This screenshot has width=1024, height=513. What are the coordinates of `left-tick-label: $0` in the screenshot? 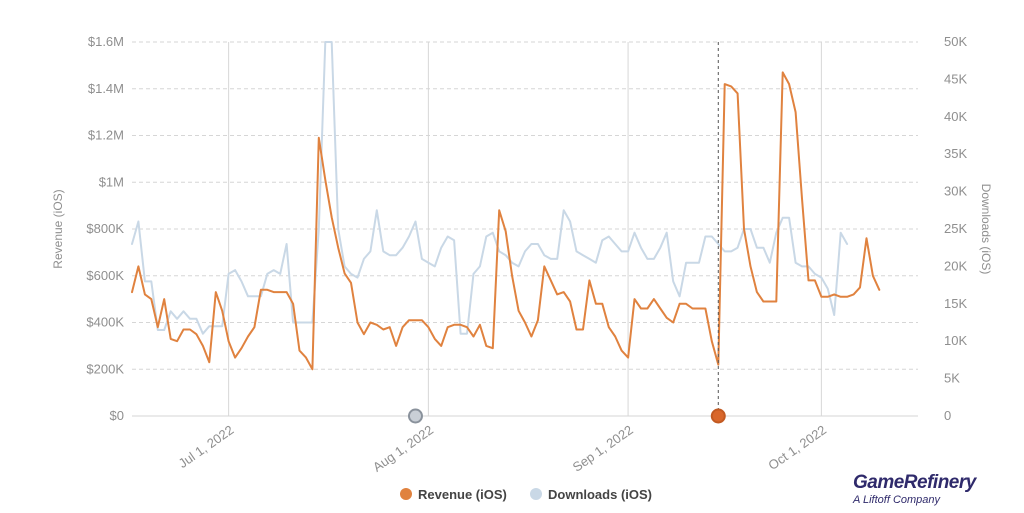 It's located at (117, 415).